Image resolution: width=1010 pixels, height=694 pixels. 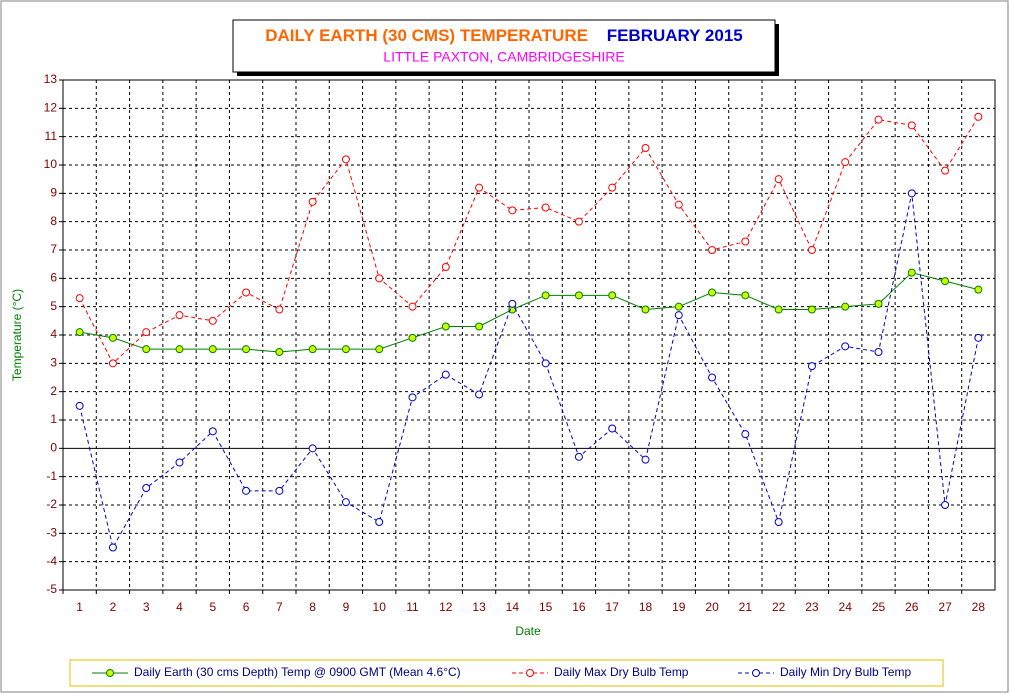 I want to click on series-line, so click(x=529, y=312).